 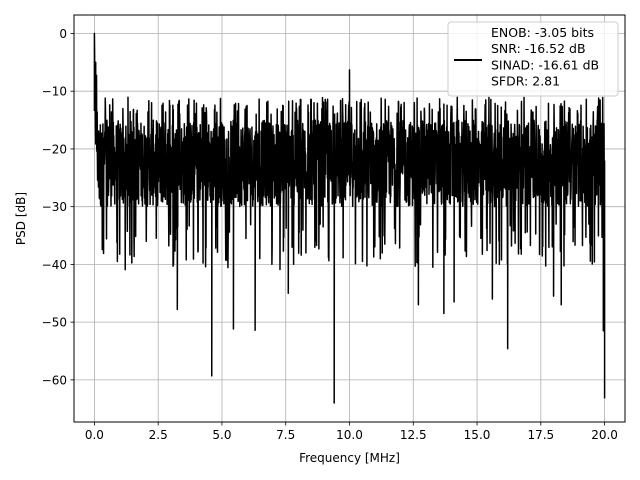 I want to click on y-tick-label: −40, so click(x=54, y=265).